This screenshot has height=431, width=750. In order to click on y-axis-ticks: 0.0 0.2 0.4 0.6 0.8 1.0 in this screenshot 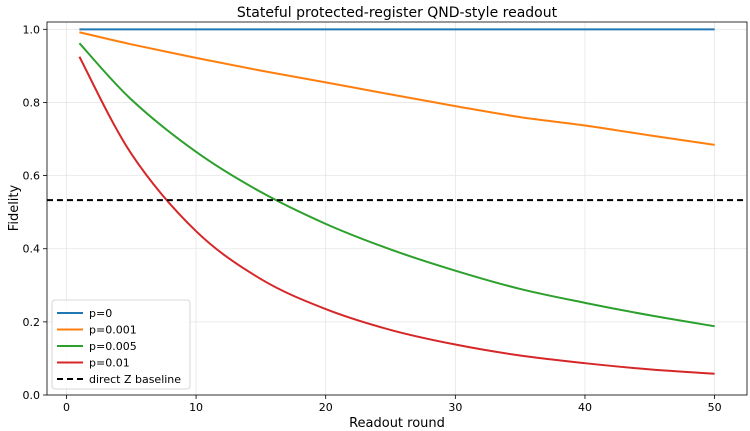, I will do `click(35, 212)`.